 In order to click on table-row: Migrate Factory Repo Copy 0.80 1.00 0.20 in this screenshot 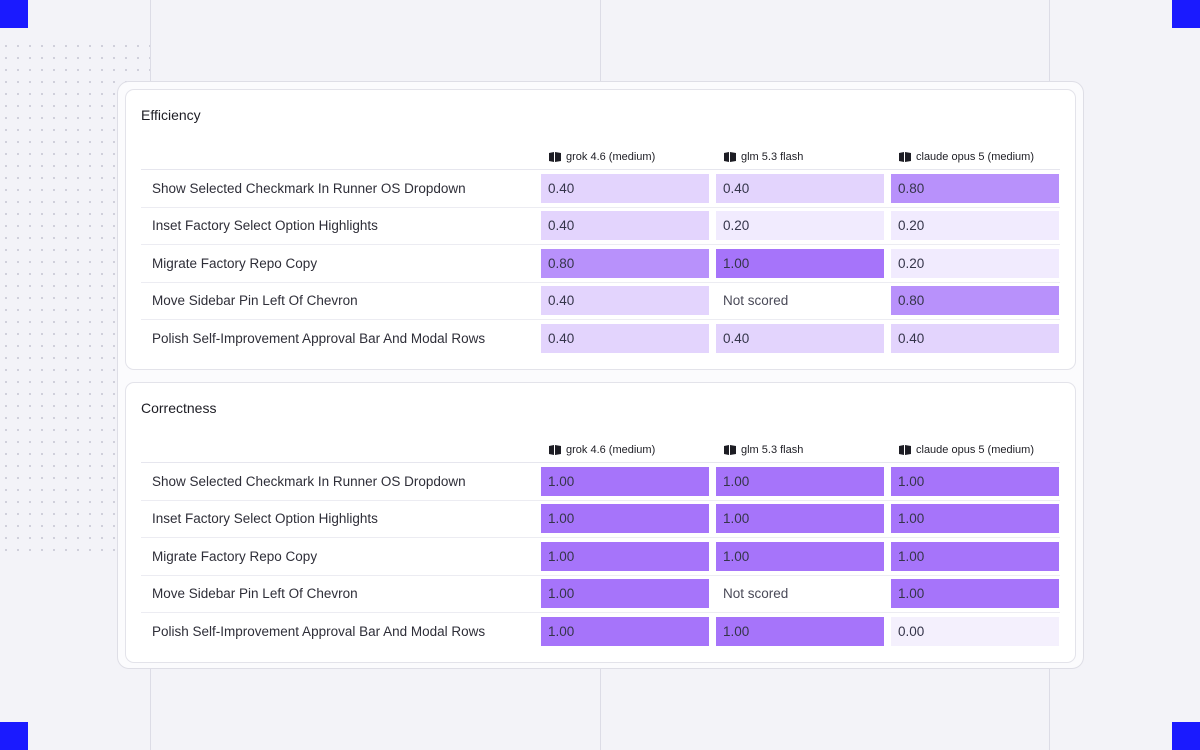, I will do `click(600, 264)`.